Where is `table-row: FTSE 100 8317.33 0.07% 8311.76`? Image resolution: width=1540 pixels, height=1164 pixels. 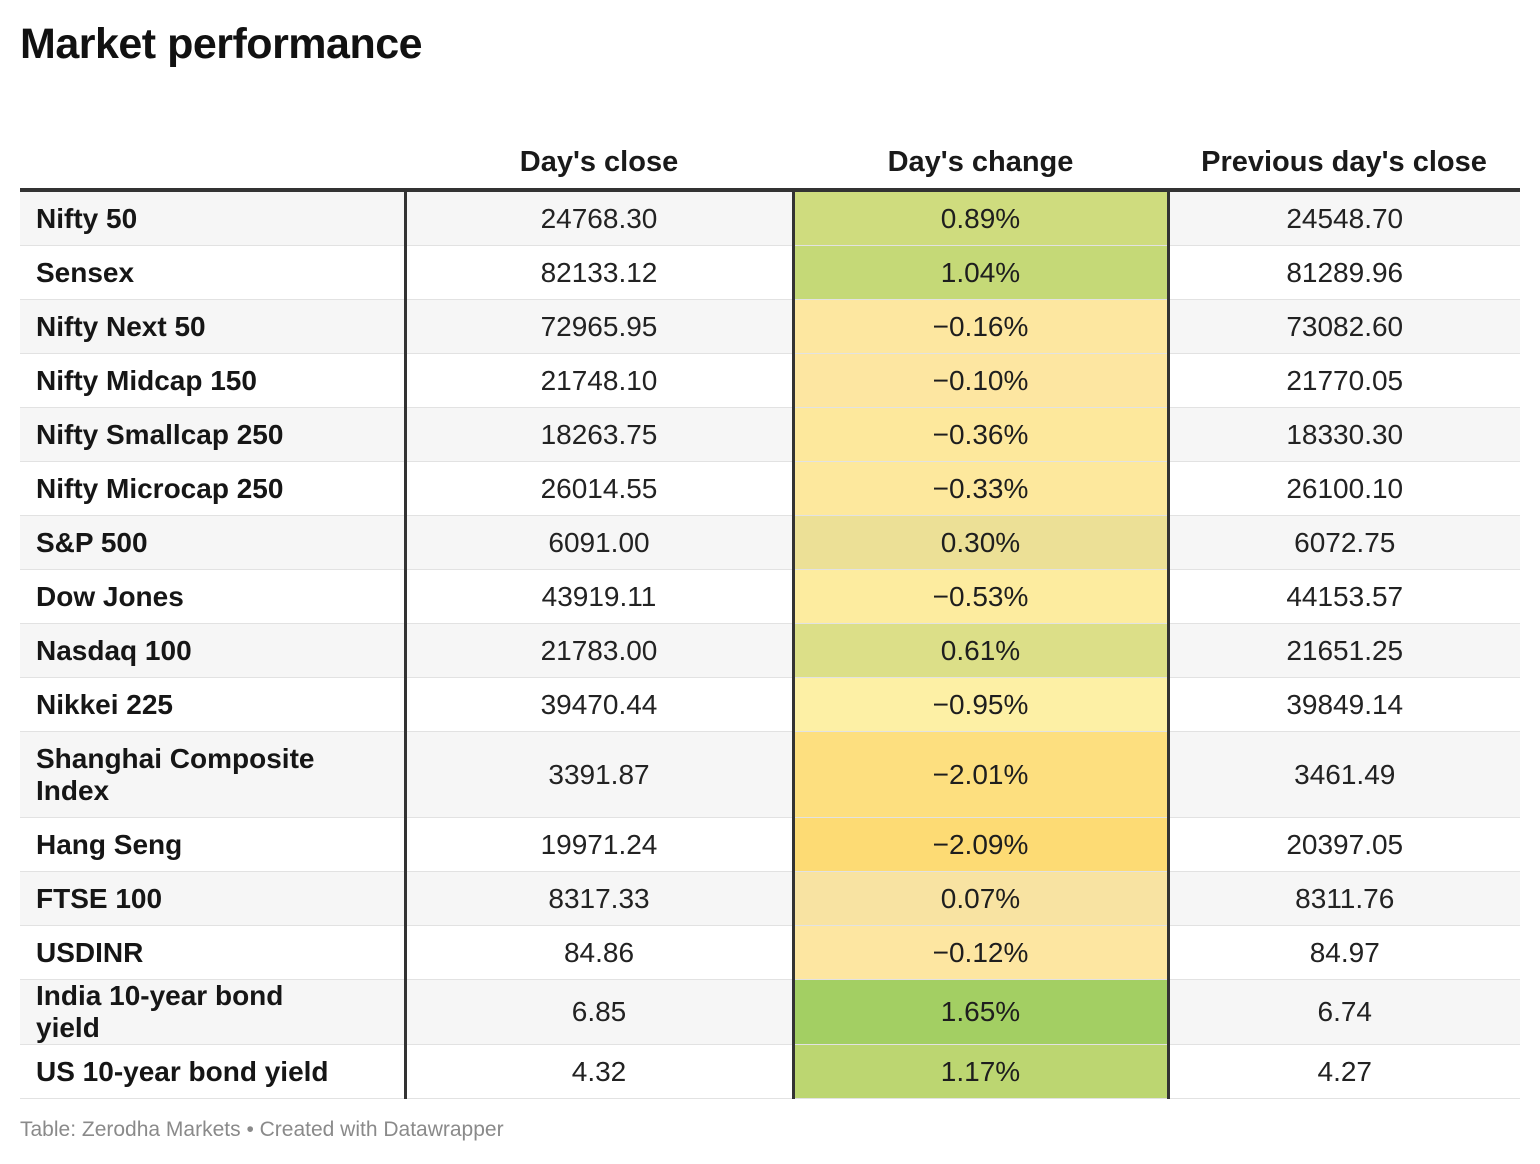 table-row: FTSE 100 8317.33 0.07% 8311.76 is located at coordinates (770, 898).